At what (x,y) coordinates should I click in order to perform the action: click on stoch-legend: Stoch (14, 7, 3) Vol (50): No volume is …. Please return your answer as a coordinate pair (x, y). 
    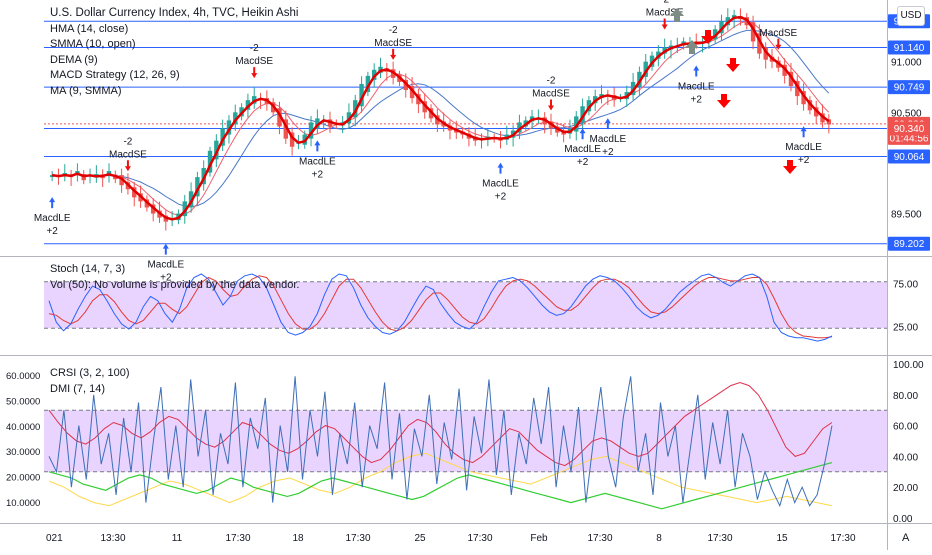
    Looking at the image, I should click on (174, 277).